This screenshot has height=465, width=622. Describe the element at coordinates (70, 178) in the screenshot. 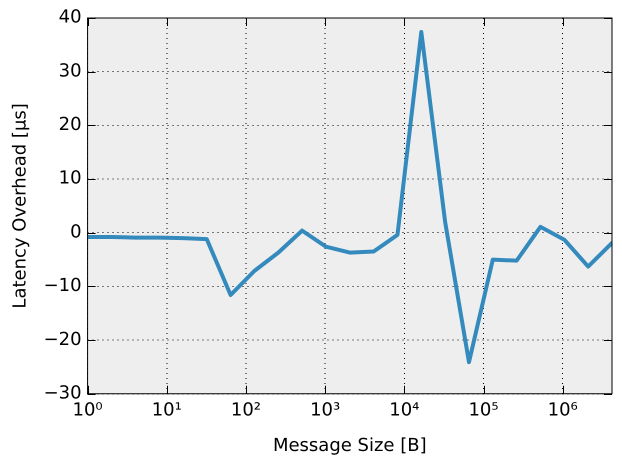

I see `y-tick-label: 10` at that location.